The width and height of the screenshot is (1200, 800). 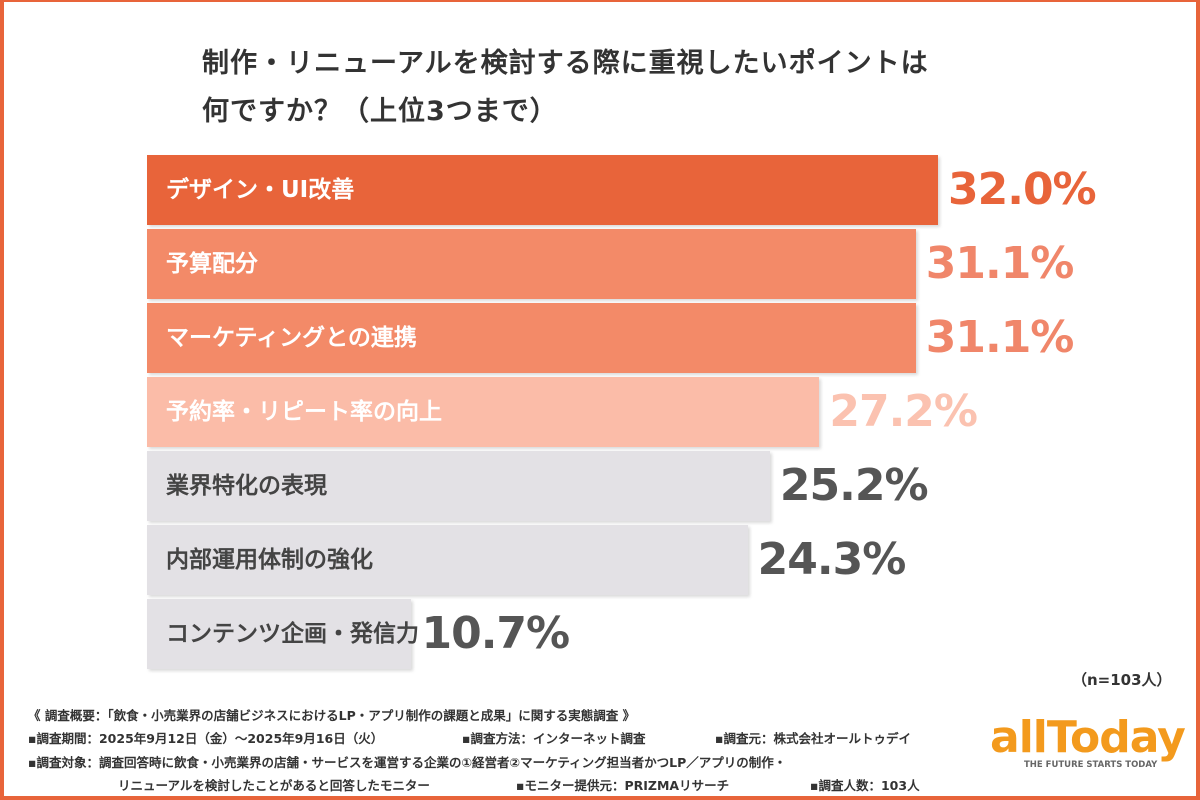 I want to click on bar-value-label: 32.0%, so click(x=1022, y=189).